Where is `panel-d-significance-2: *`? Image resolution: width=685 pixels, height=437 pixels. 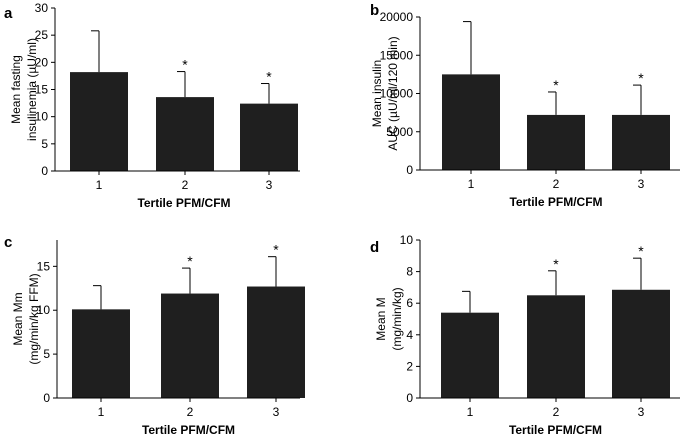
panel-d-significance-2: * is located at coordinates (556, 264).